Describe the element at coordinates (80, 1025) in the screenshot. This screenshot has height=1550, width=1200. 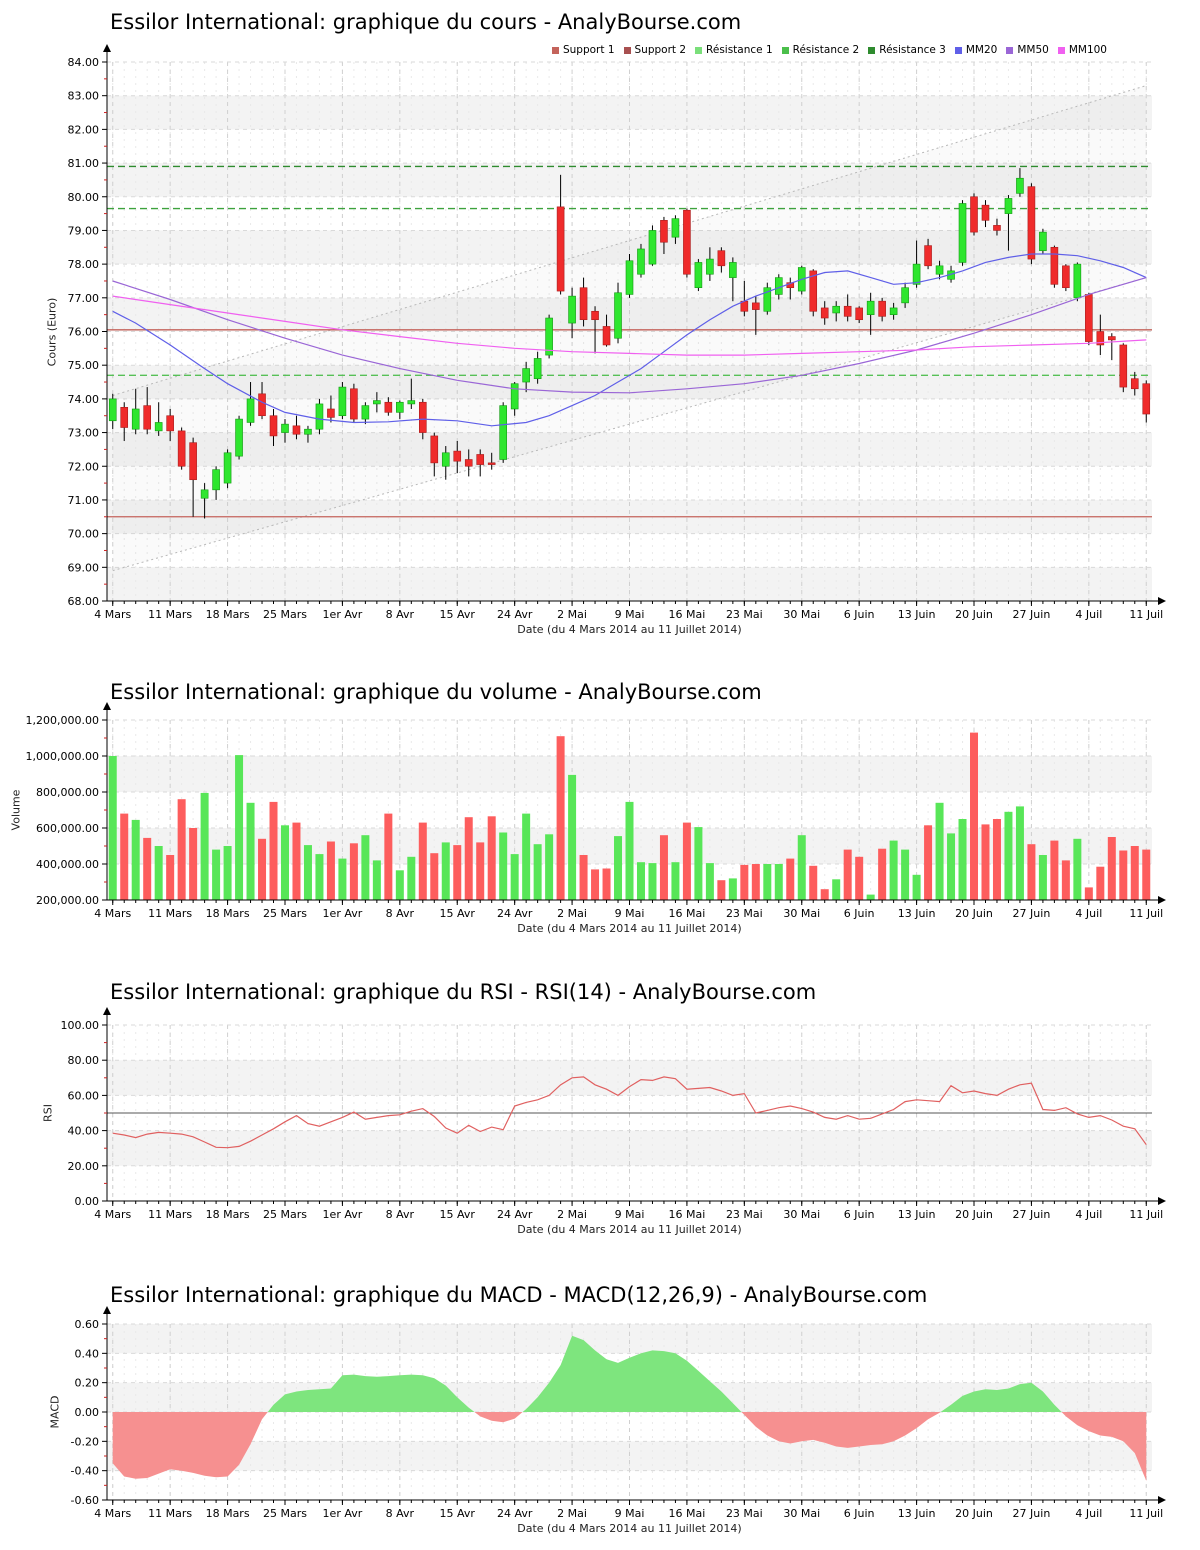
I see `svg-text: 100.00` at that location.